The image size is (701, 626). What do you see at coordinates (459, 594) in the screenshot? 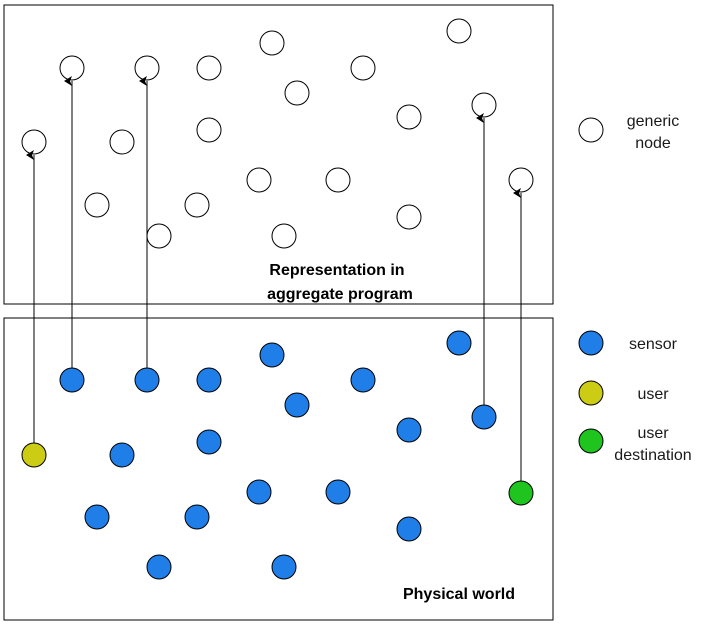
I see `physical-world-title: Physical world` at bounding box center [459, 594].